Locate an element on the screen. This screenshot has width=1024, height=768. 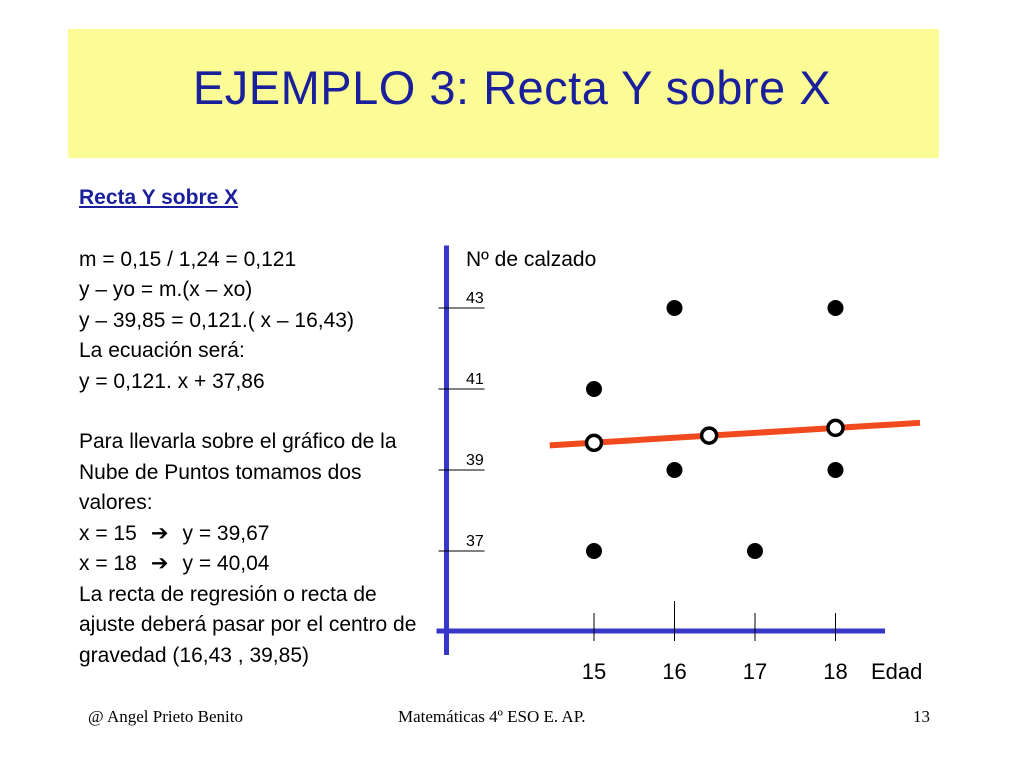
x-tick-label: 18 is located at coordinates (835, 671).